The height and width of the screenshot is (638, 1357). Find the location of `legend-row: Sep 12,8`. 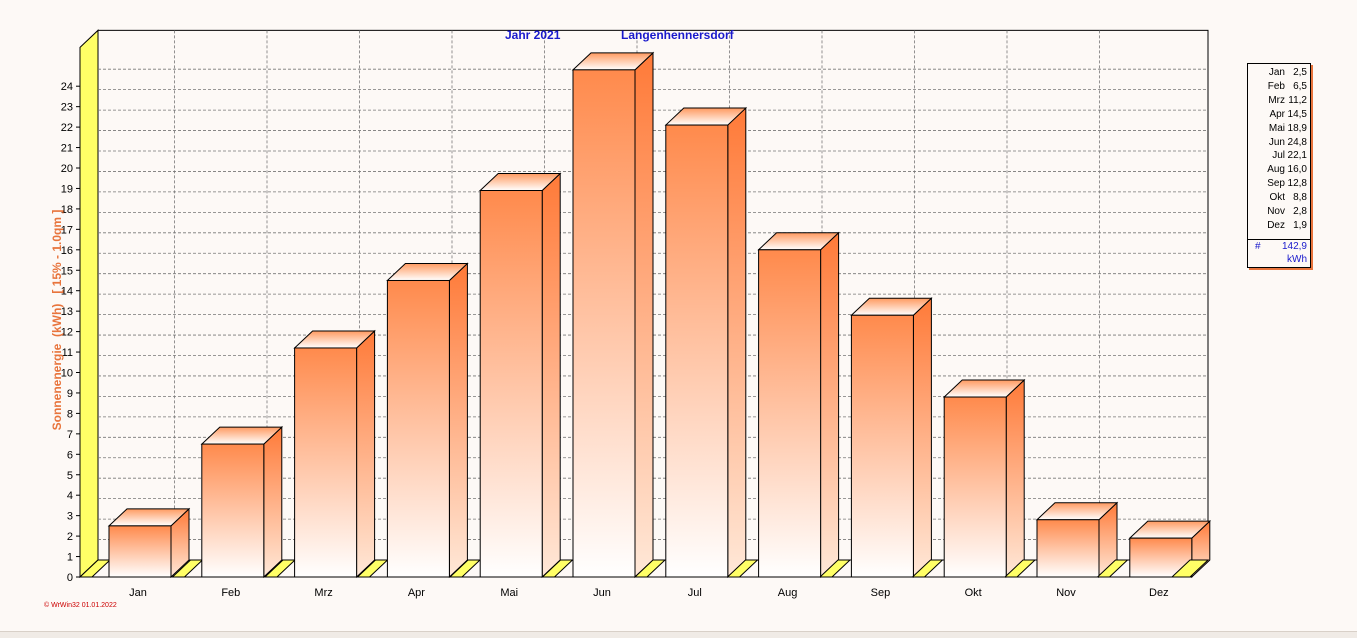

legend-row: Sep 12,8 is located at coordinates (1278, 185).